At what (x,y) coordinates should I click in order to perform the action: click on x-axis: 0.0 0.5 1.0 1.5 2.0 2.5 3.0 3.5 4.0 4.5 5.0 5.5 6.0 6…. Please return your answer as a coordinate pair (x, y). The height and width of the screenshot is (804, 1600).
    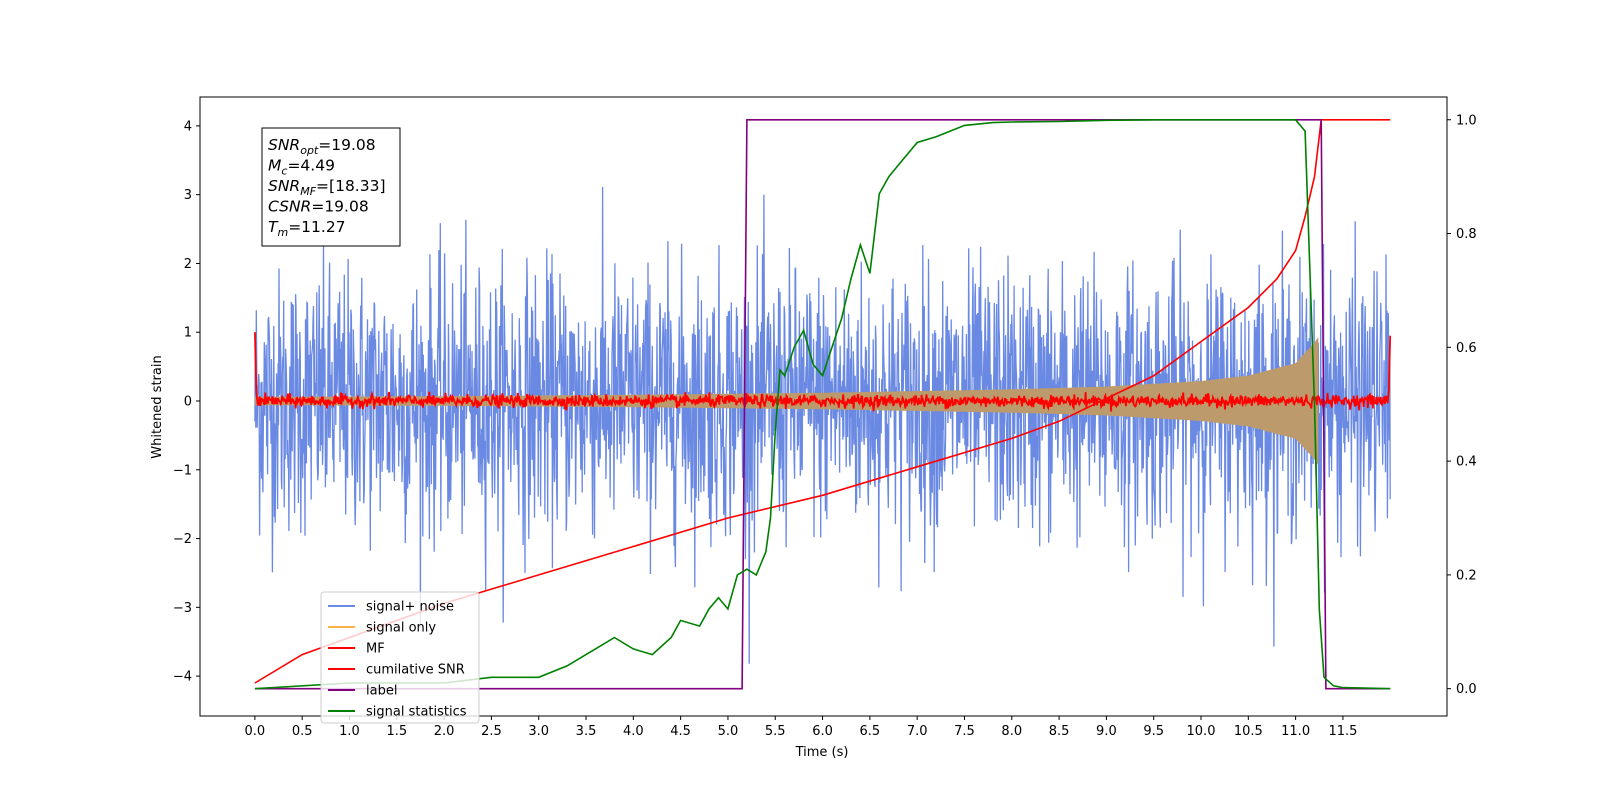
    Looking at the image, I should click on (801, 727).